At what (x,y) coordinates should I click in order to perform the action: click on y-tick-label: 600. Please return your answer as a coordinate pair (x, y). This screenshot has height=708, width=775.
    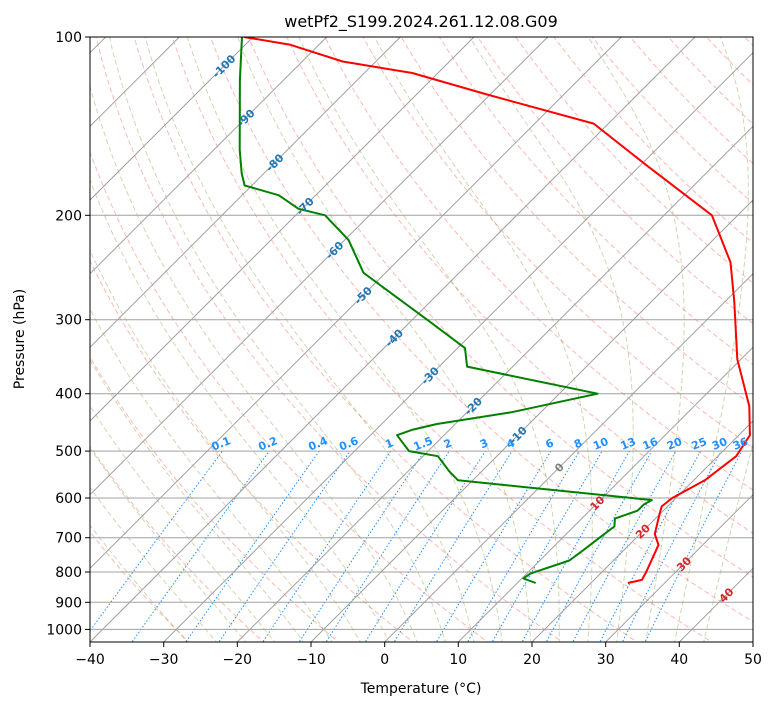
    Looking at the image, I should click on (68, 499).